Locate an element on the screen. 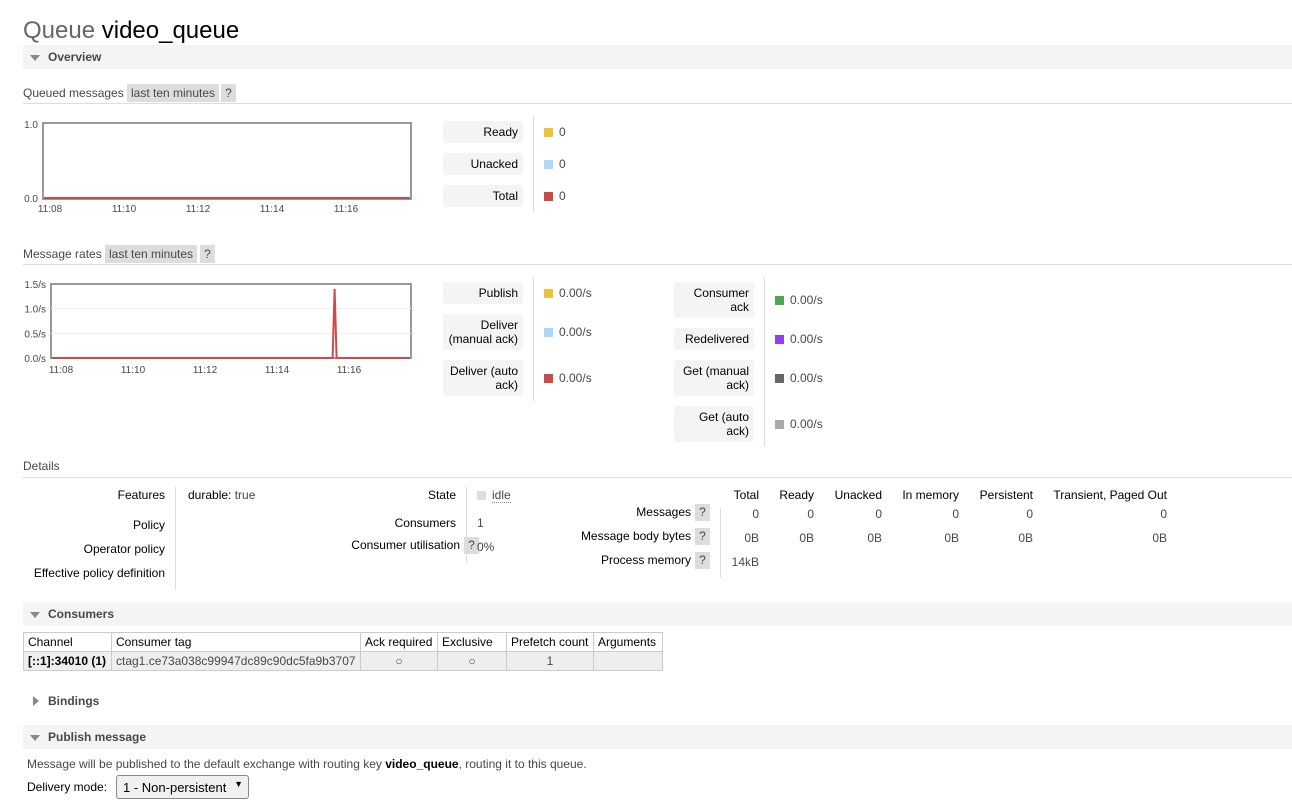 The height and width of the screenshot is (800, 1292). consumer-utilisation-label: Consumer utilisation? is located at coordinates (415, 545).